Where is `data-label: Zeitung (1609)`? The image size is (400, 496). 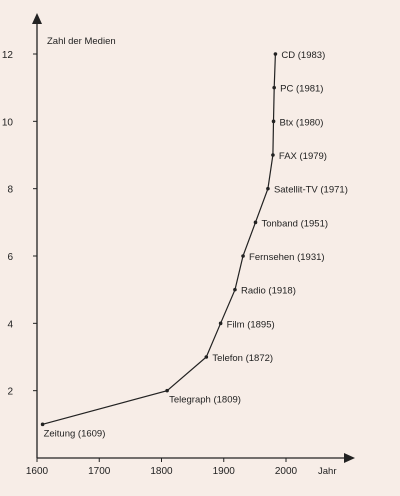 data-label: Zeitung (1609) is located at coordinates (75, 433).